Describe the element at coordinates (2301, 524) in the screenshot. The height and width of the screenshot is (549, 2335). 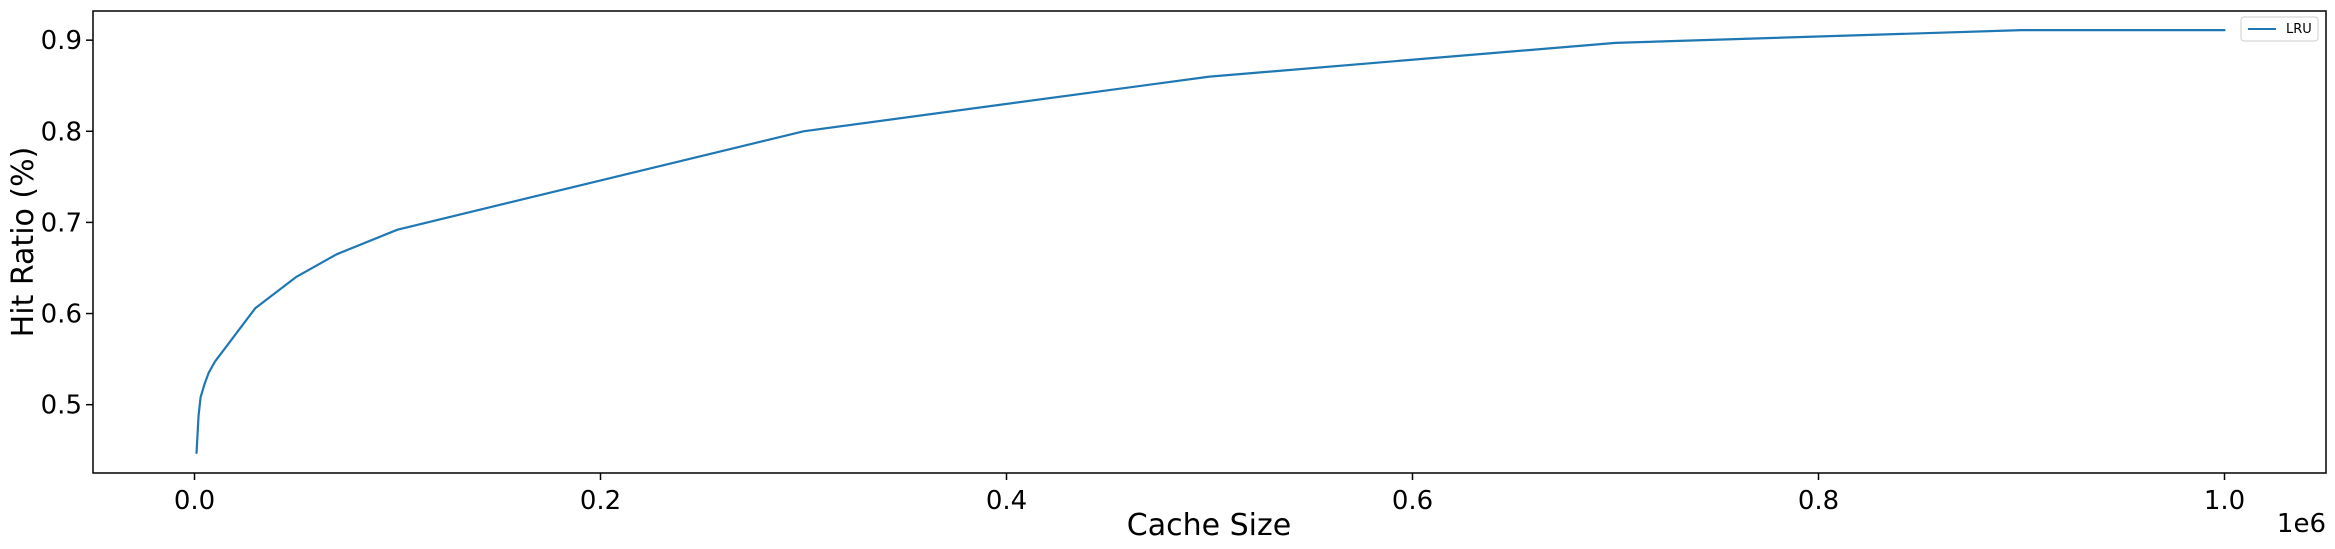
I see `x-axis-offset-label: 1e6` at that location.